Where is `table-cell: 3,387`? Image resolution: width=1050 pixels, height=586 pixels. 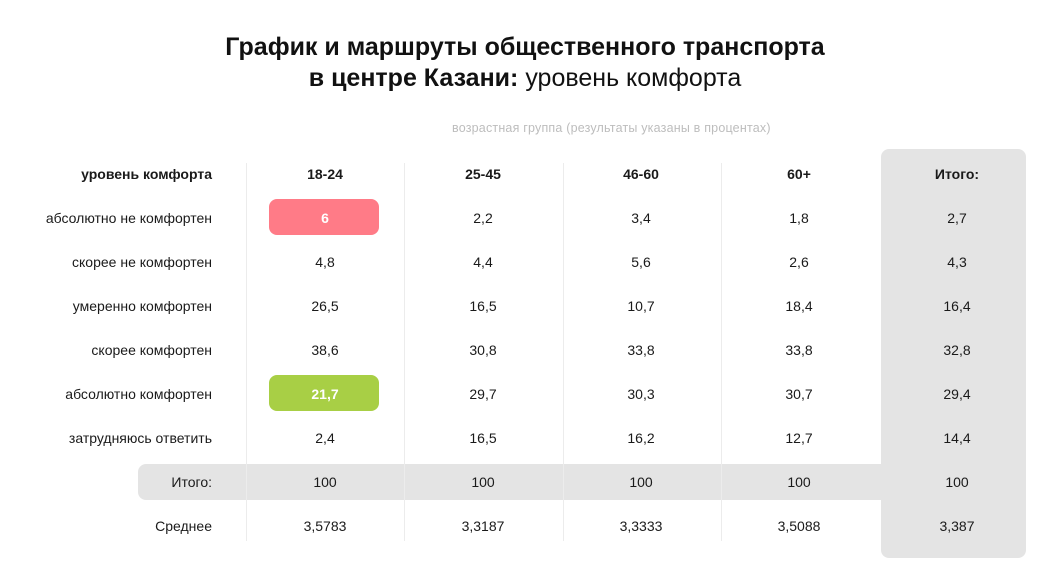 table-cell: 3,387 is located at coordinates (957, 526).